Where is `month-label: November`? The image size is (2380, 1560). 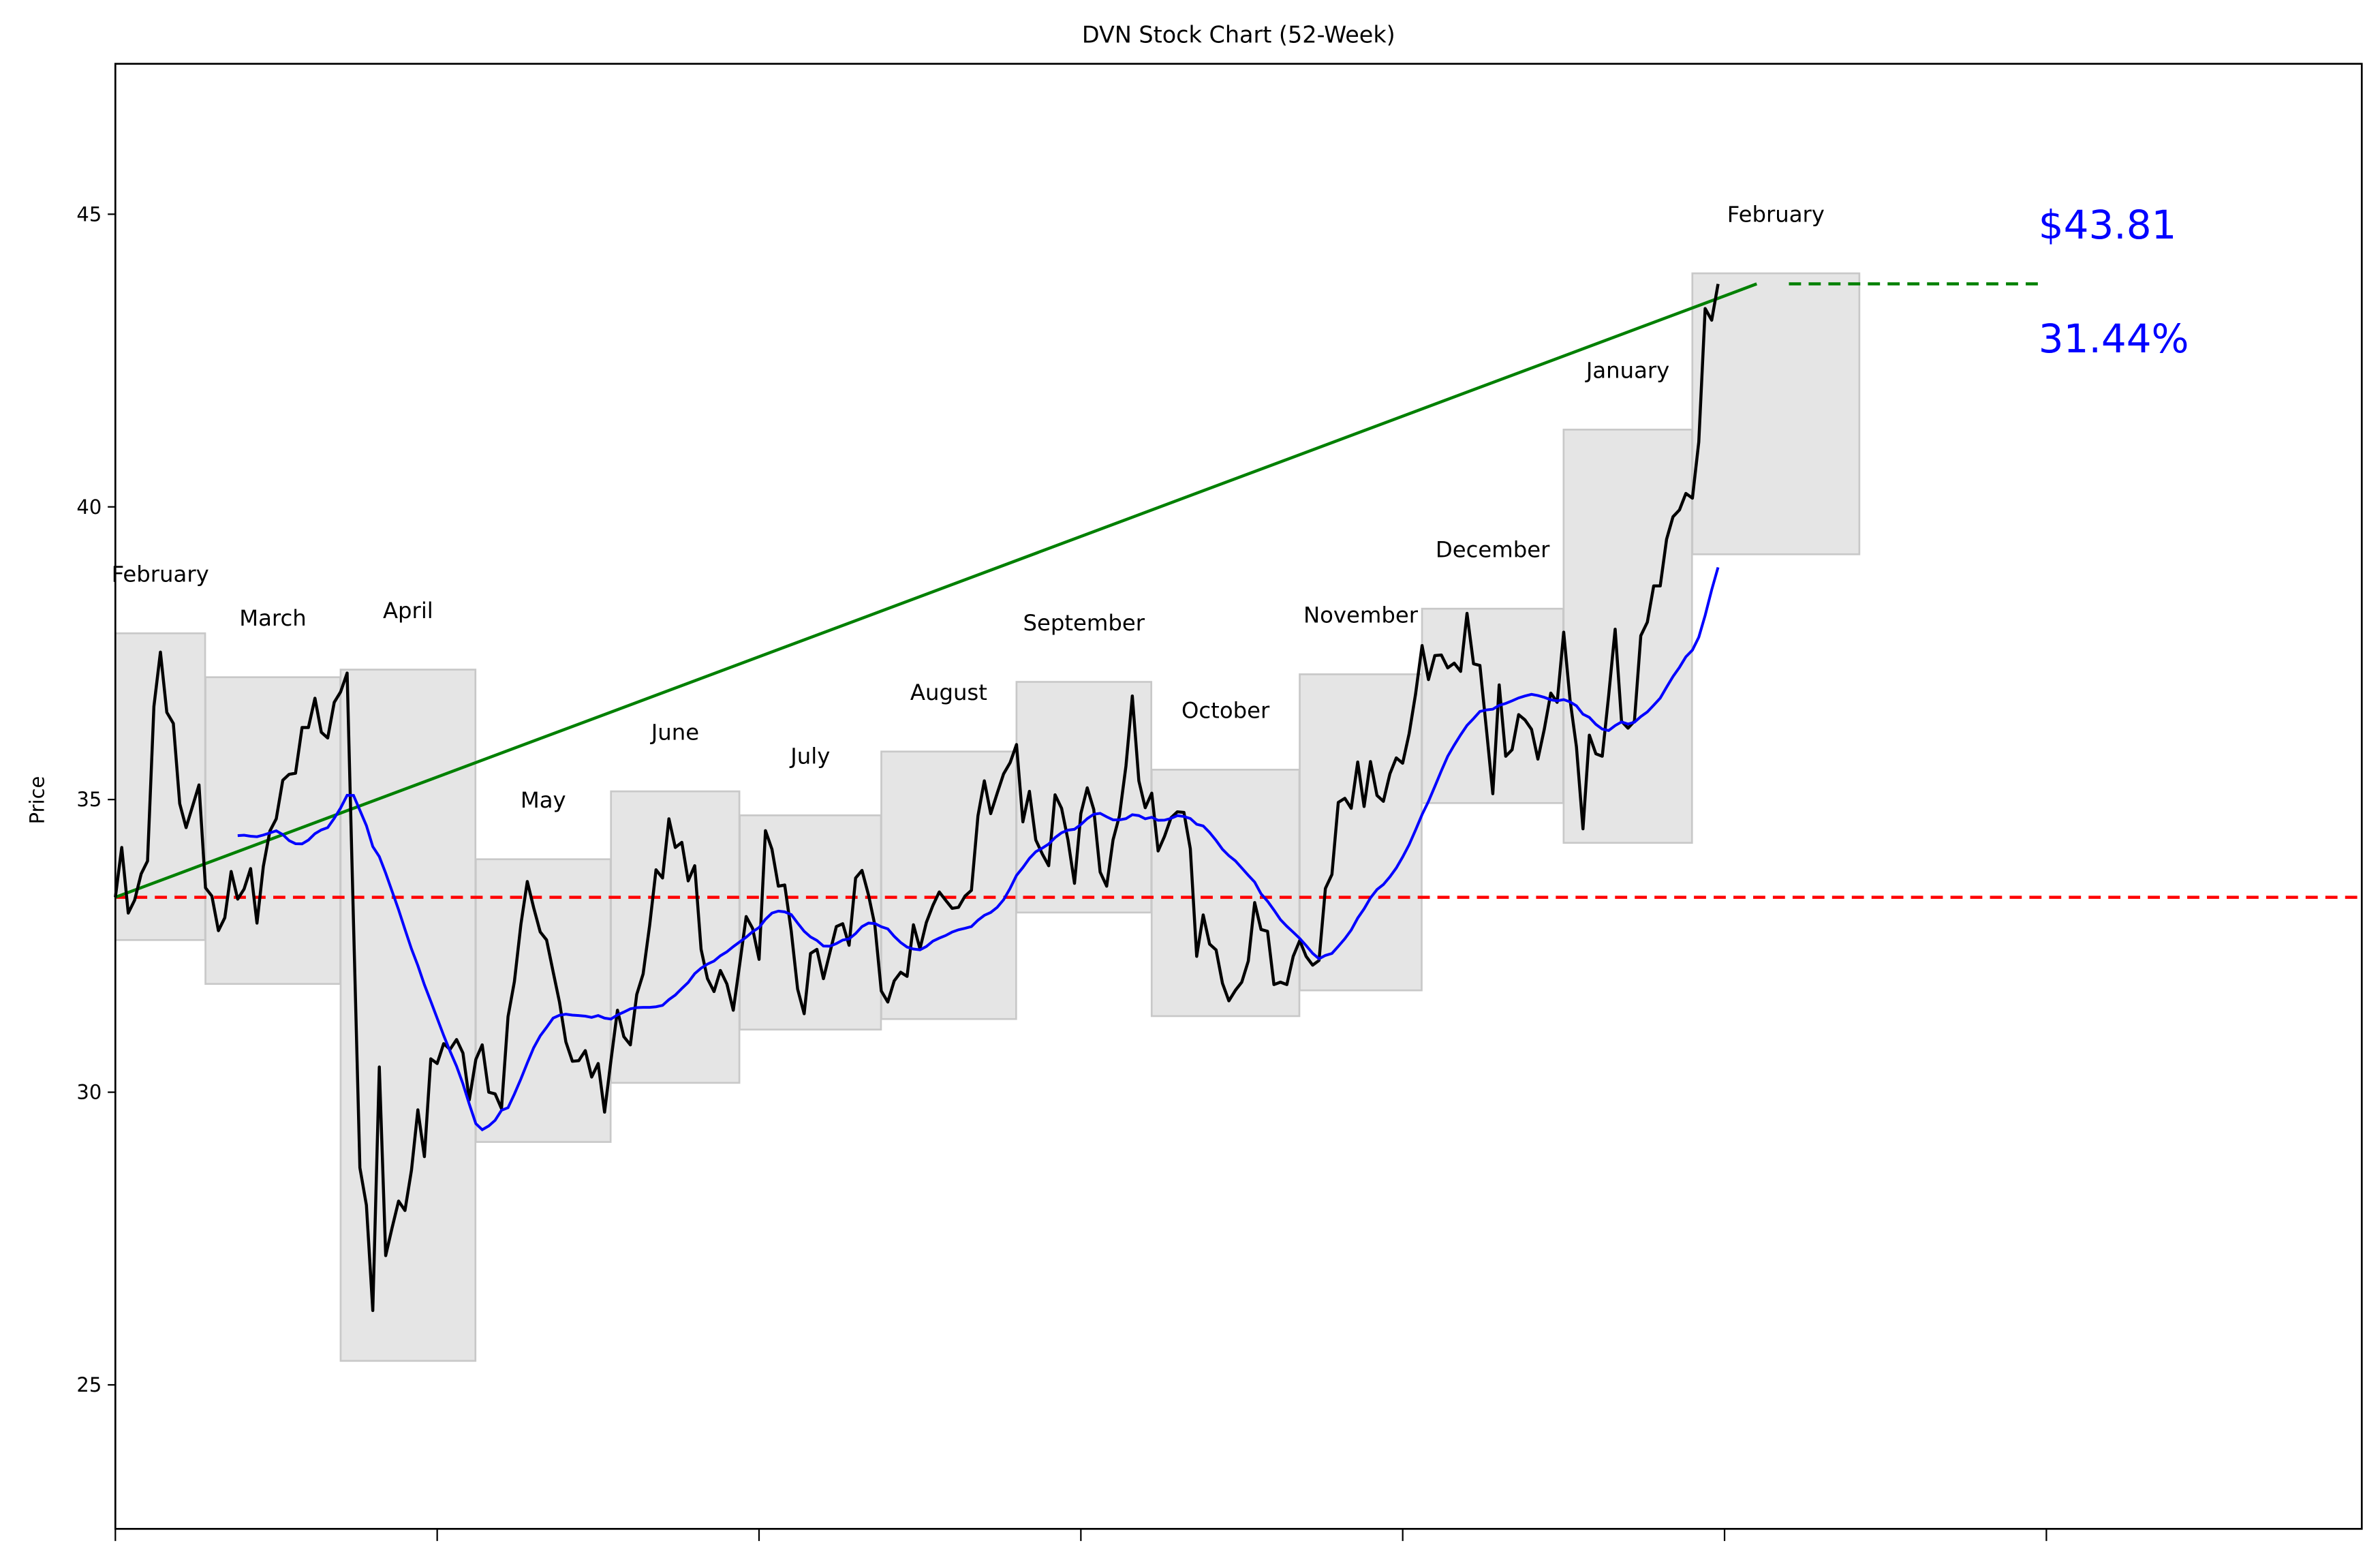 month-label: November is located at coordinates (1361, 615).